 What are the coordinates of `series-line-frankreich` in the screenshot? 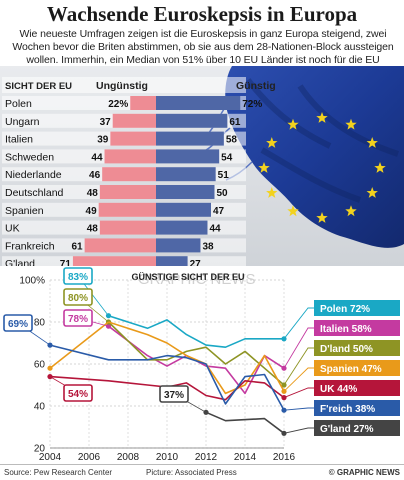 It's located at (167, 377).